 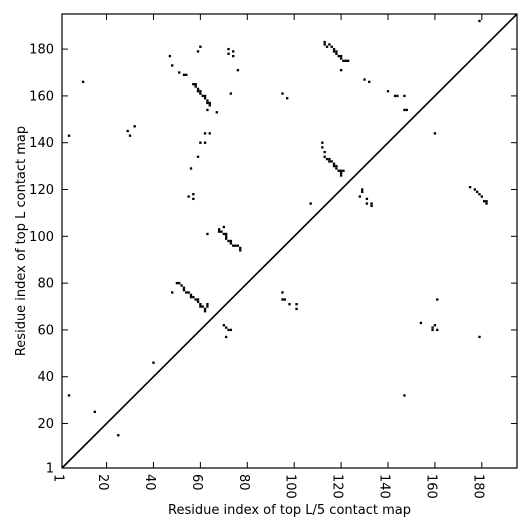 I want to click on x-tick-label: 120, so click(x=337, y=486).